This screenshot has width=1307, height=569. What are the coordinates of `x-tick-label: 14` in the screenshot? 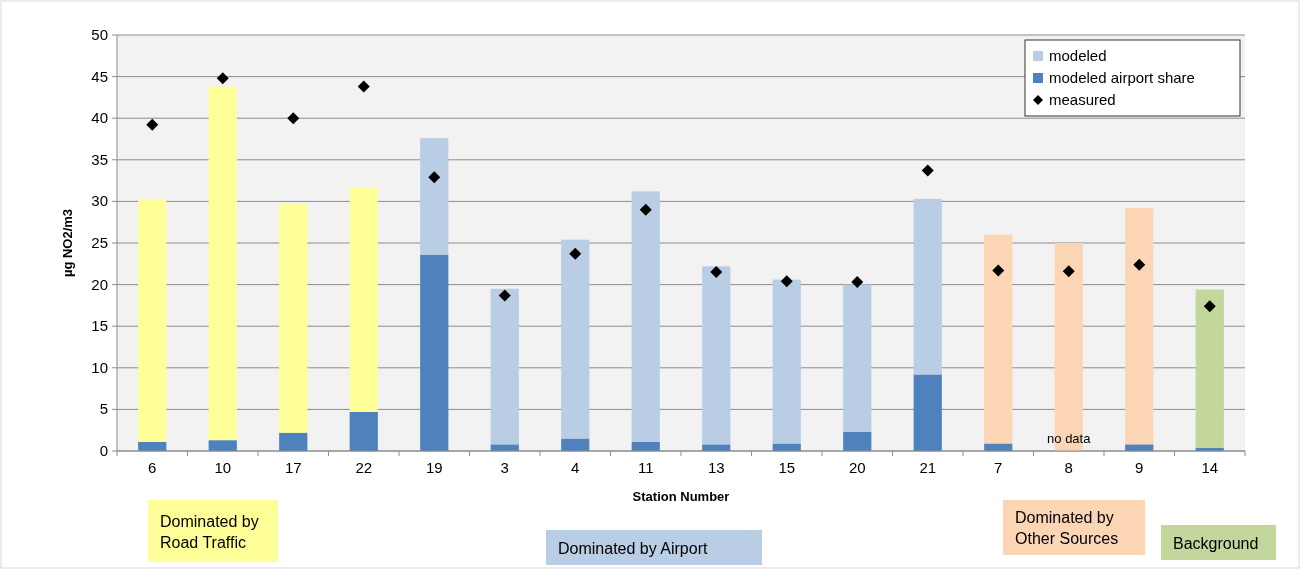 It's located at (1210, 467).